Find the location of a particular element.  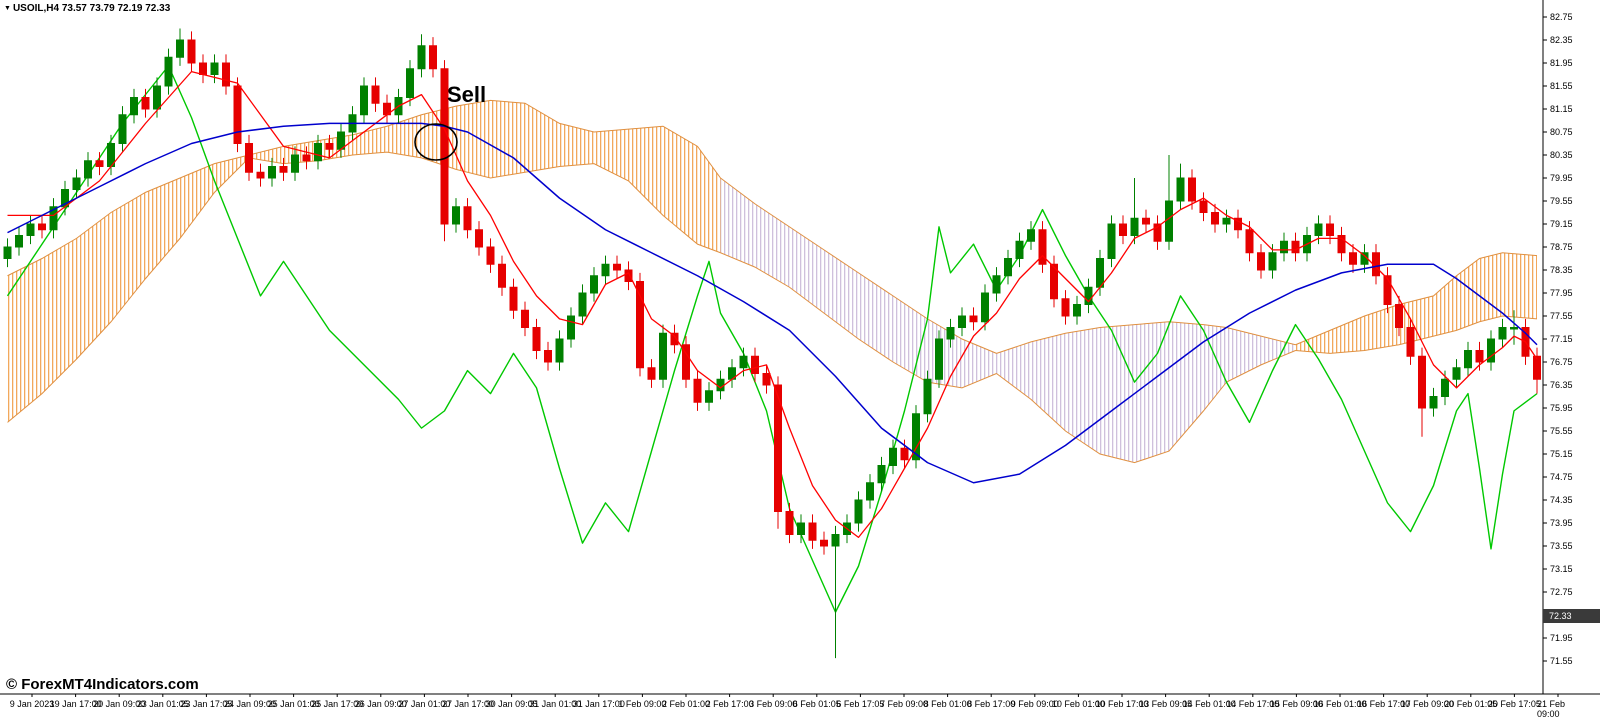

time-label: 26 Jan 09:00 is located at coordinates (380, 704).